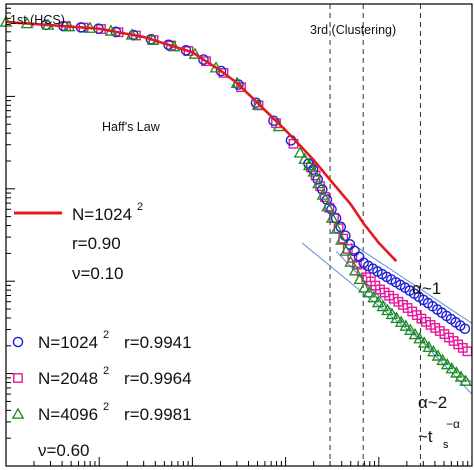  I want to click on scaling-prefix: ~t, so click(425, 436).